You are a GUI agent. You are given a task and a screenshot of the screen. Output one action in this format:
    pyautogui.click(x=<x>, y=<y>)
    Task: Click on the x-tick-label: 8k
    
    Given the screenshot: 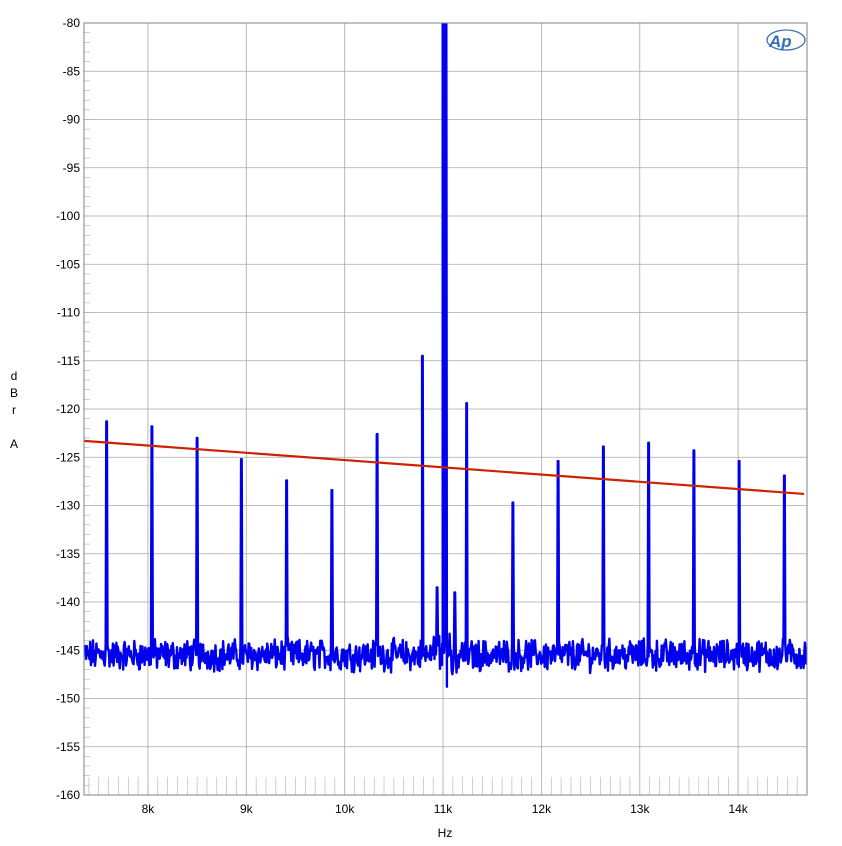 What is the action you would take?
    pyautogui.click(x=149, y=809)
    